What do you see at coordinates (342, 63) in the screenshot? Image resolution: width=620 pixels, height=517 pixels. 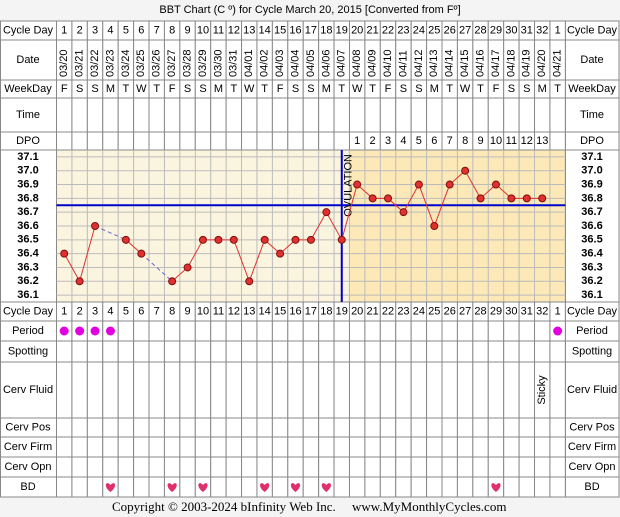 I see `date-label: 04/07` at bounding box center [342, 63].